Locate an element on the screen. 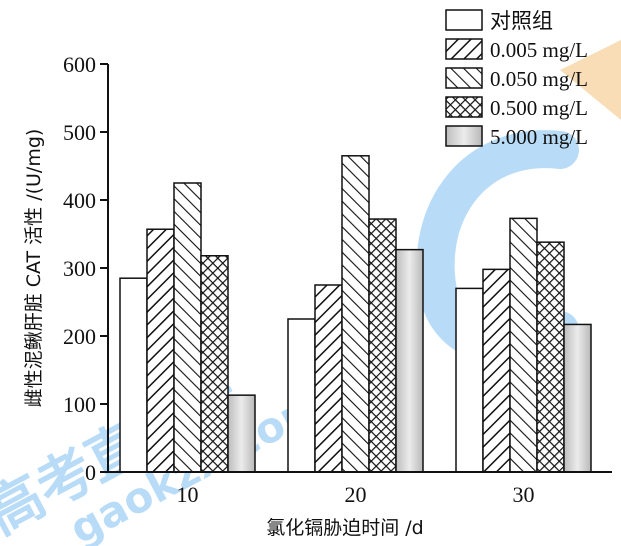 This screenshot has width=621, height=546. y-axis-title: 雌性泥鳅肝脏 CAT 活性 /(U/mg) is located at coordinates (34, 268).